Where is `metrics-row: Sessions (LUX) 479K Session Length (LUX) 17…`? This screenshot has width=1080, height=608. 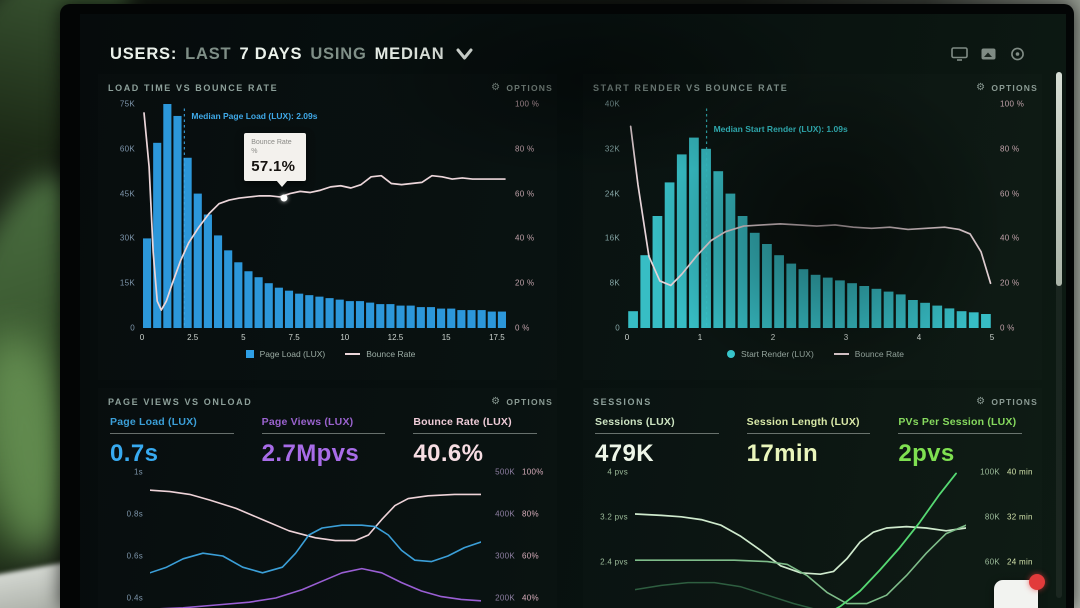
metrics-row: Sessions (LUX) 479K Session Length (LUX) 17… is located at coordinates (814, 442).